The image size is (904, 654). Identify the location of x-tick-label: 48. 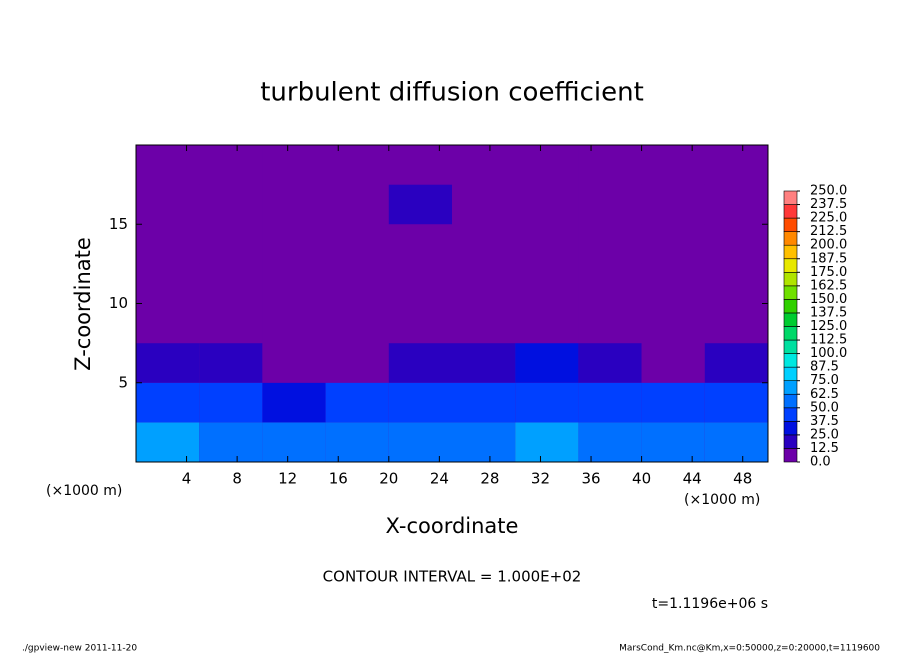
(742, 479).